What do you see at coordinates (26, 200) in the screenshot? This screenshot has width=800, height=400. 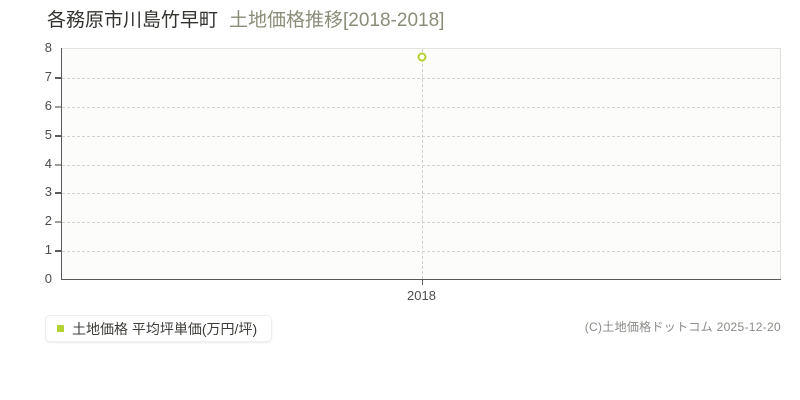 I see `y-axis-labels: 0 1 2 3 4 5 6 7 8` at bounding box center [26, 200].